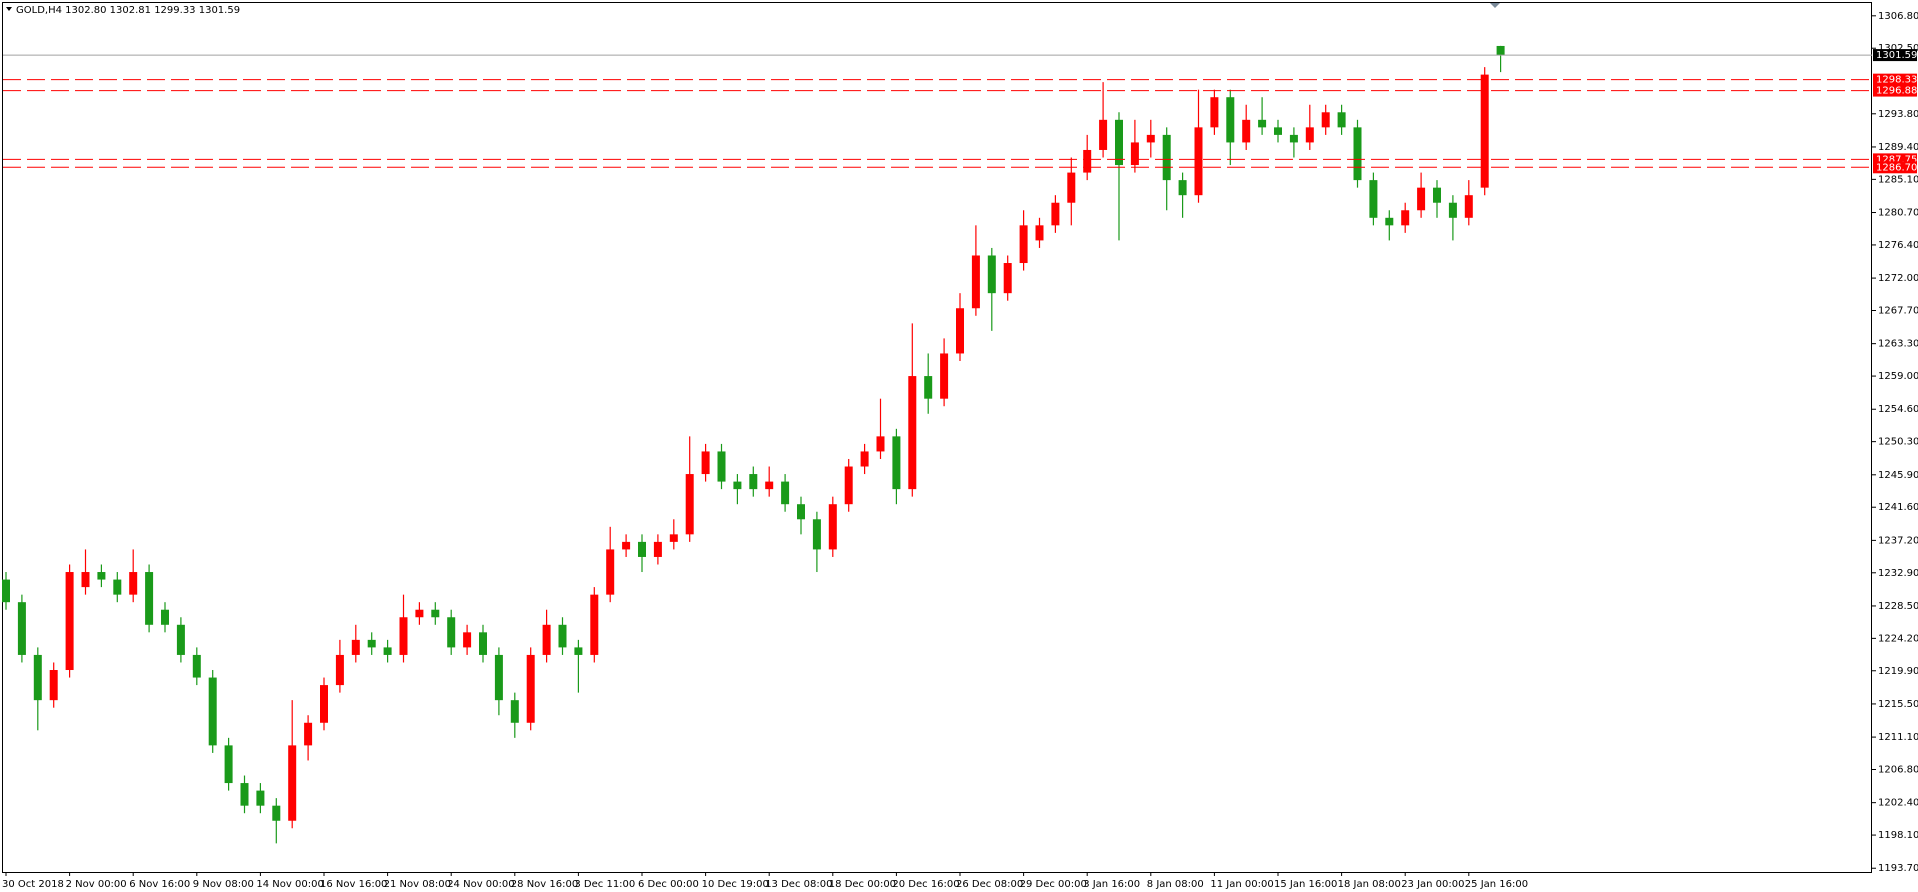 The width and height of the screenshot is (1918, 892). Describe the element at coordinates (1495, 5) in the screenshot. I see `shift-marker` at that location.